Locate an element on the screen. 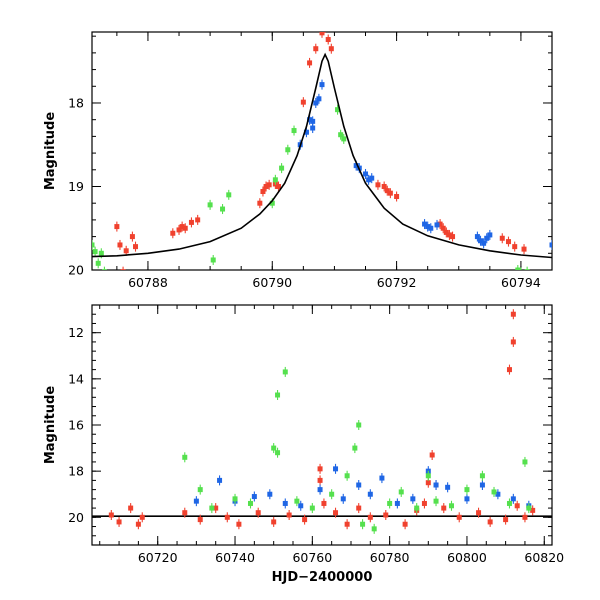  x-tick-label: 60792 is located at coordinates (397, 282).